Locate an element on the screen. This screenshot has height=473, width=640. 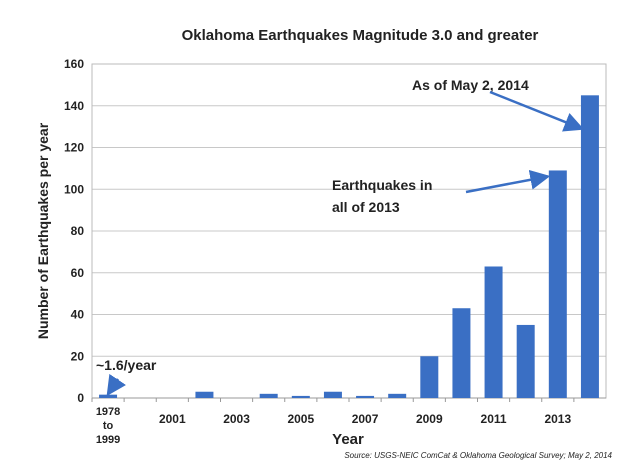
x-tick-label: 2007 is located at coordinates (365, 419).